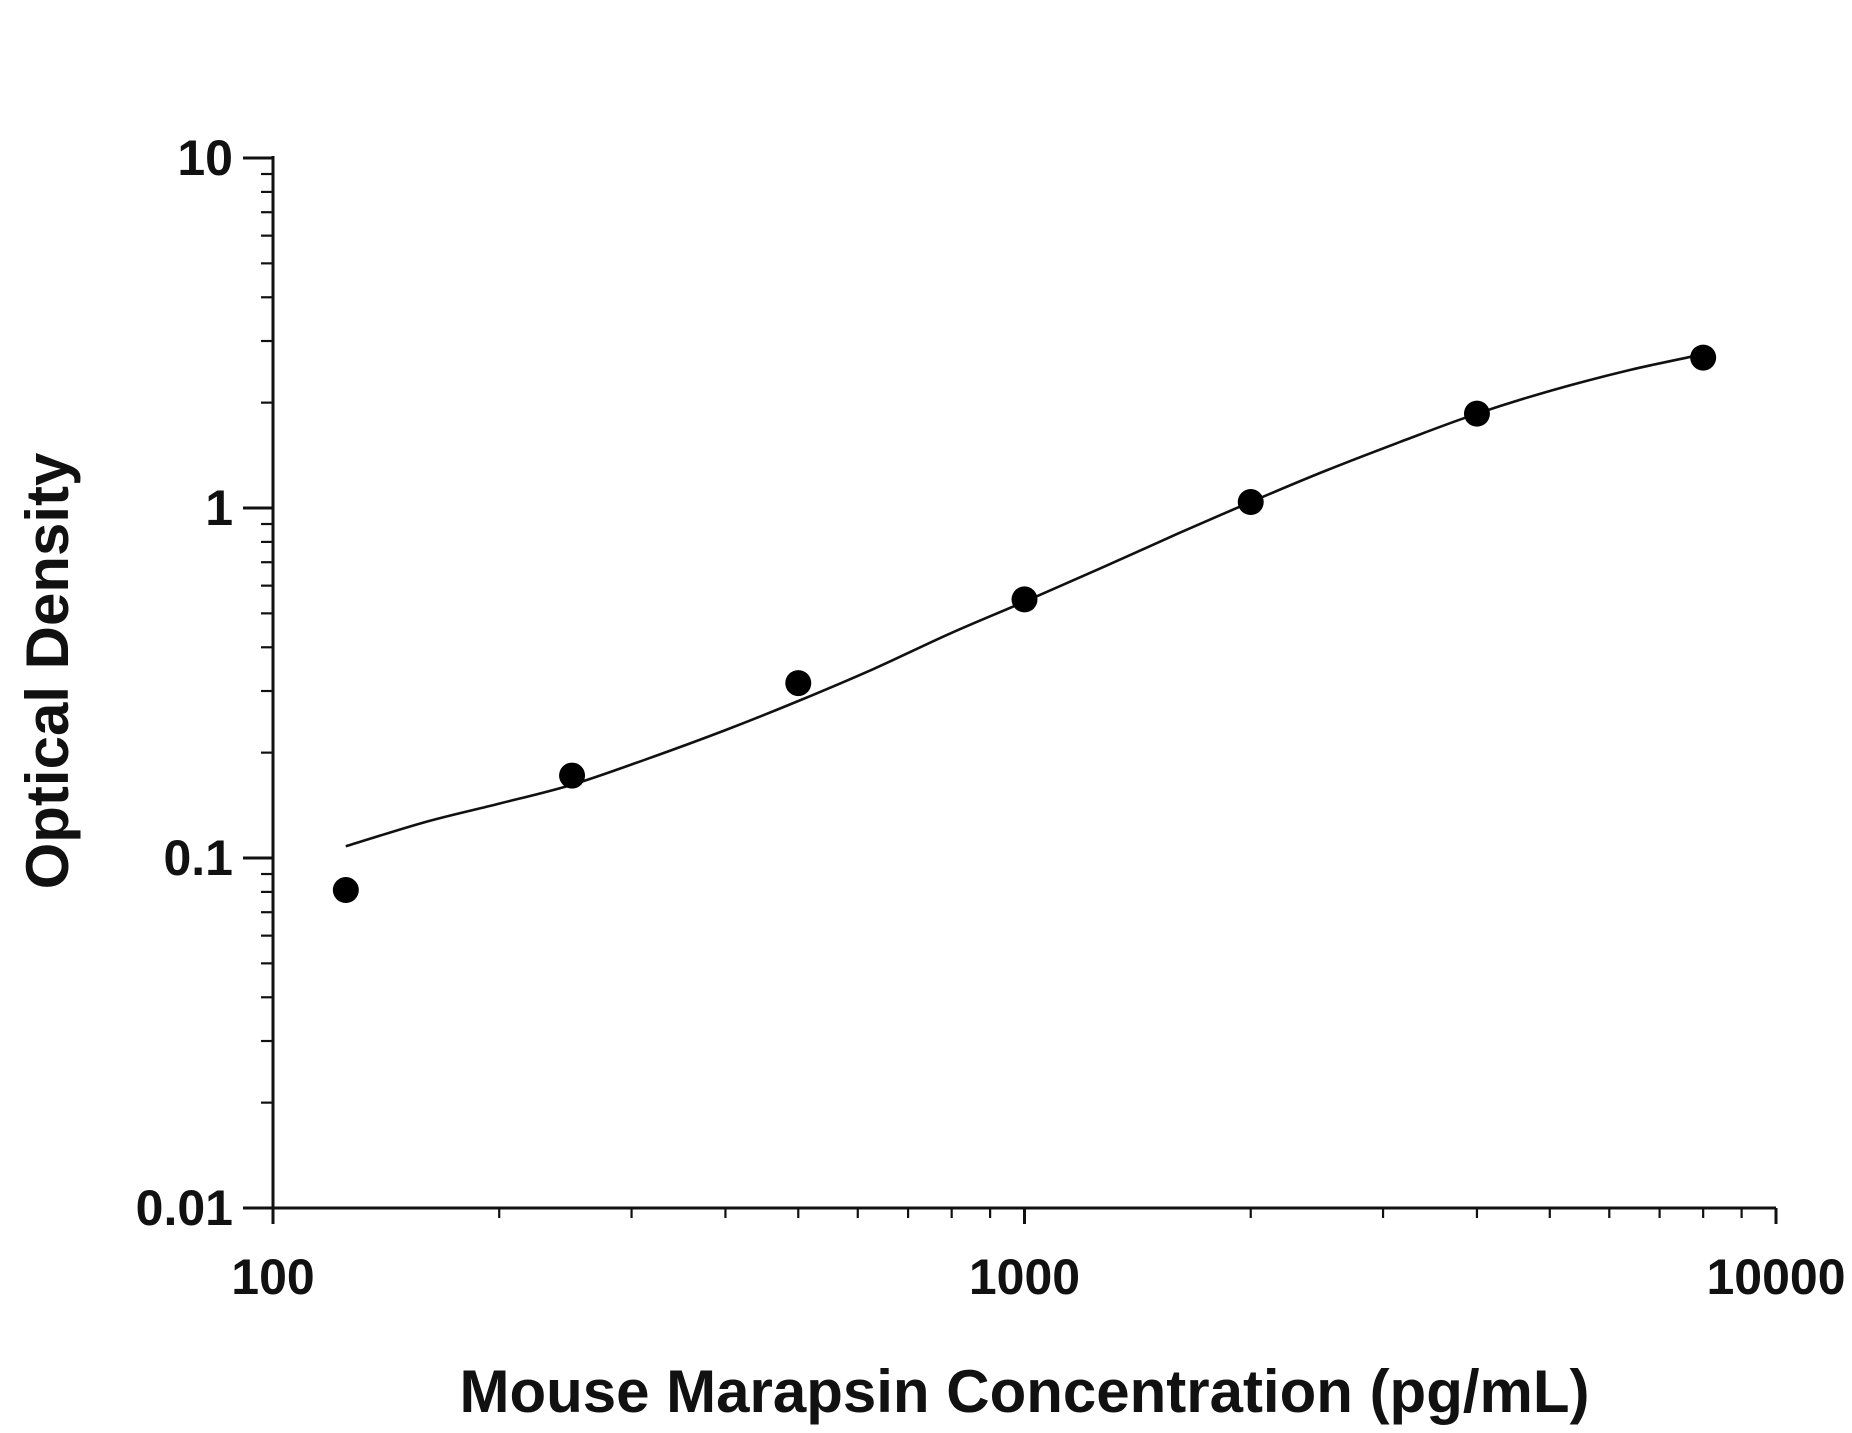  I want to click on y-tick-label: 0.01, so click(184, 1208).